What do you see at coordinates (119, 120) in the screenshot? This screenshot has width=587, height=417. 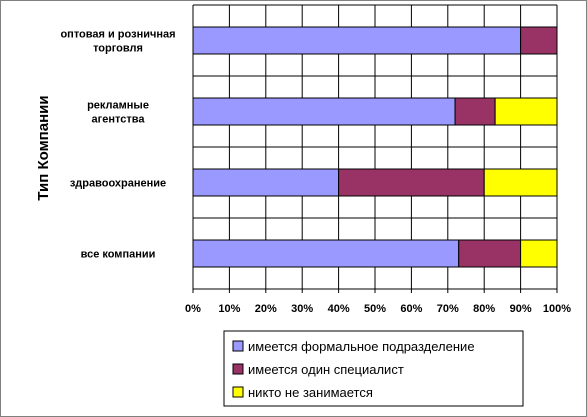 I see `category-label: агентства` at bounding box center [119, 120].